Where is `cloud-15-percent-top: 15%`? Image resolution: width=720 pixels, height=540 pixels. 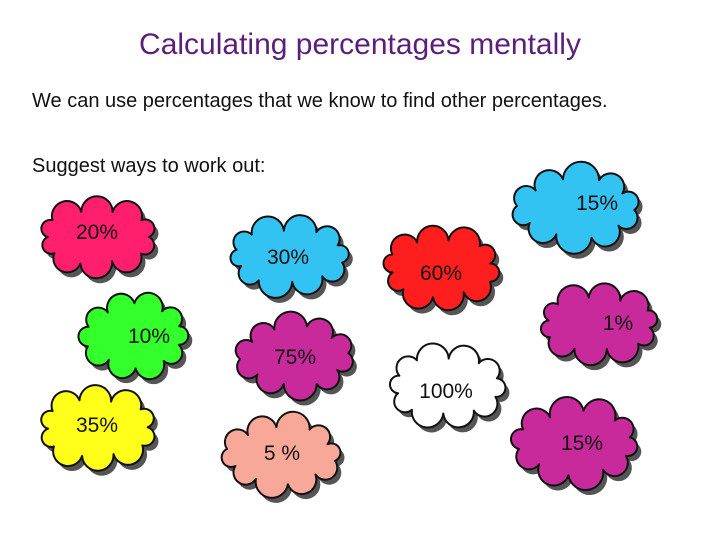 cloud-15-percent-top: 15% is located at coordinates (577, 209).